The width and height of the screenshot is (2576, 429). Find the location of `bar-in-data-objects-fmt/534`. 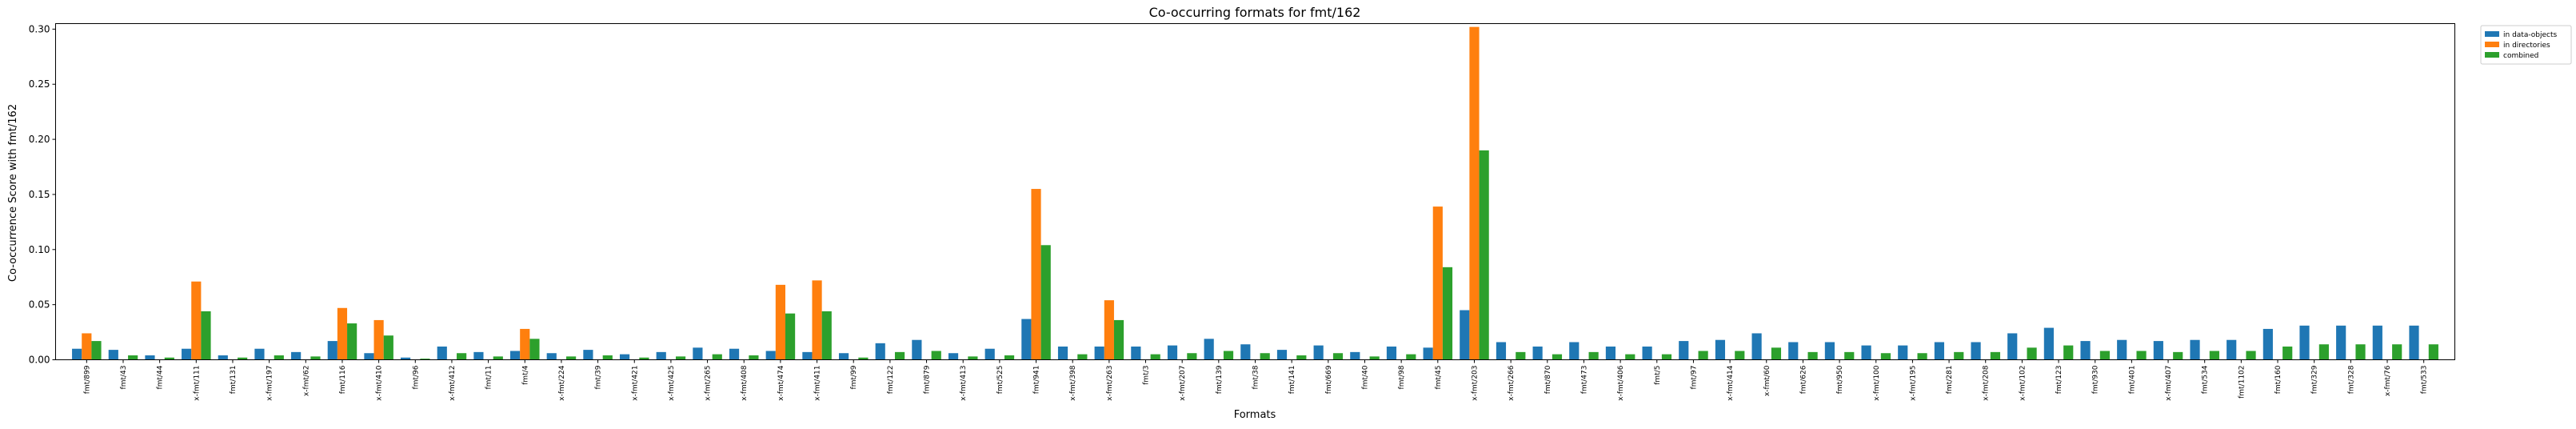

bar-in-data-objects-fmt/534 is located at coordinates (2195, 349).